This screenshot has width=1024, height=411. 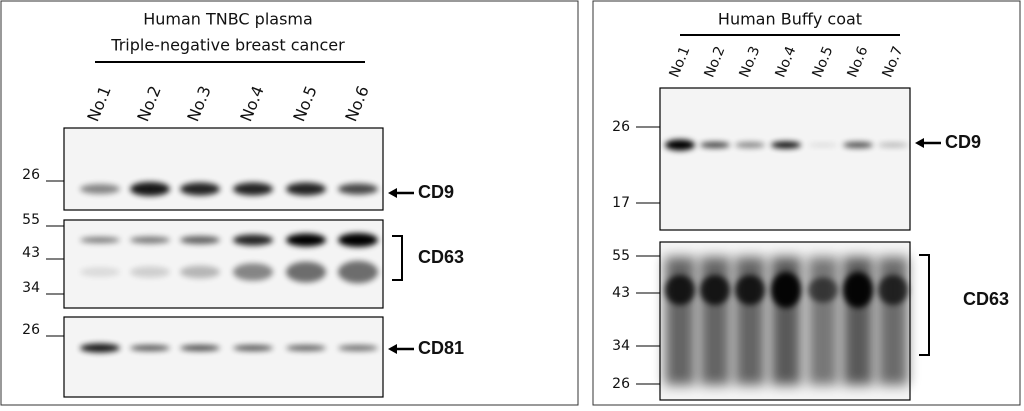 I want to click on panel-title: Human Buffy coat, so click(x=790, y=19).